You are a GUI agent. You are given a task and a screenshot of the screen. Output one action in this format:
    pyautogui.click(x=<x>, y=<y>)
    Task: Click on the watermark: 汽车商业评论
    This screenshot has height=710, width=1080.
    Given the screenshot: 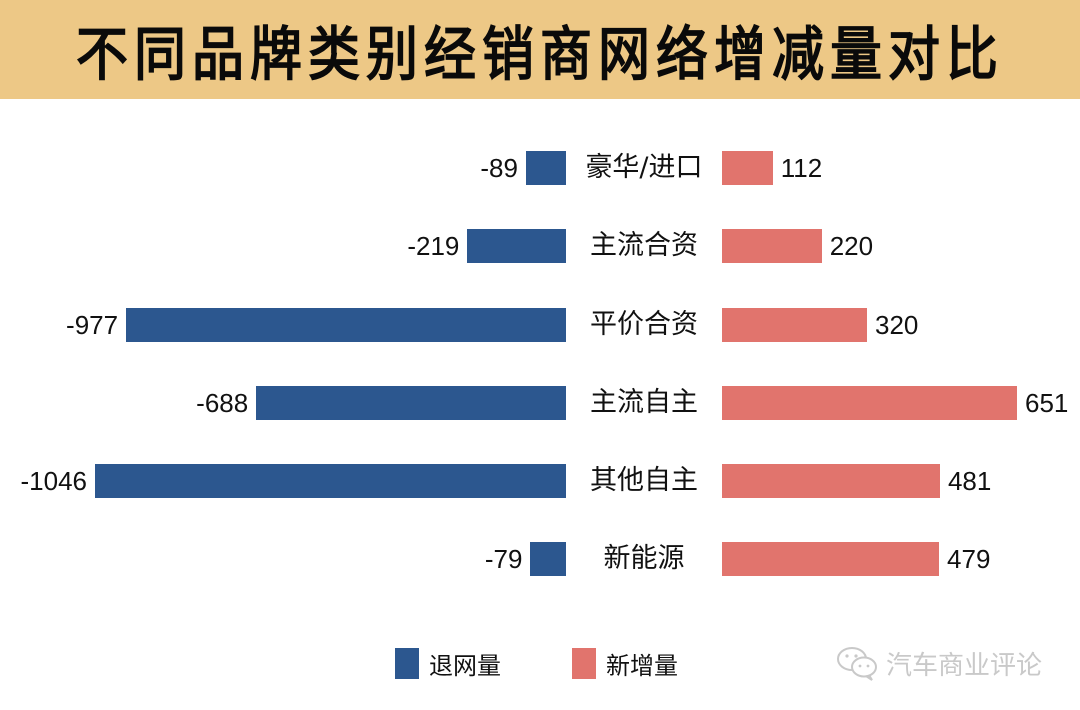 What is the action you would take?
    pyautogui.click(x=939, y=663)
    